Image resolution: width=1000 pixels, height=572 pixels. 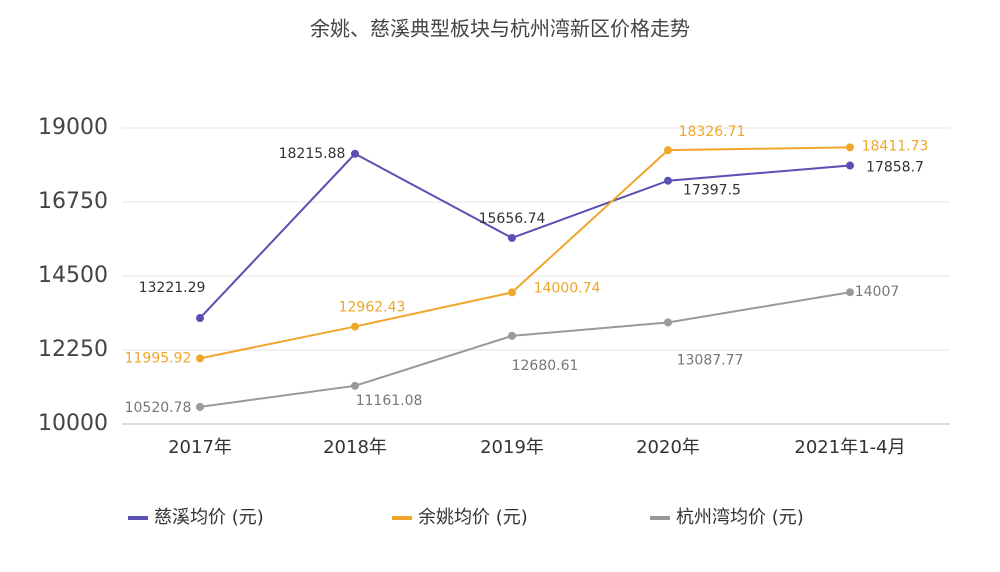 What do you see at coordinates (73, 349) in the screenshot?
I see `y-tick-label: 12250` at bounding box center [73, 349].